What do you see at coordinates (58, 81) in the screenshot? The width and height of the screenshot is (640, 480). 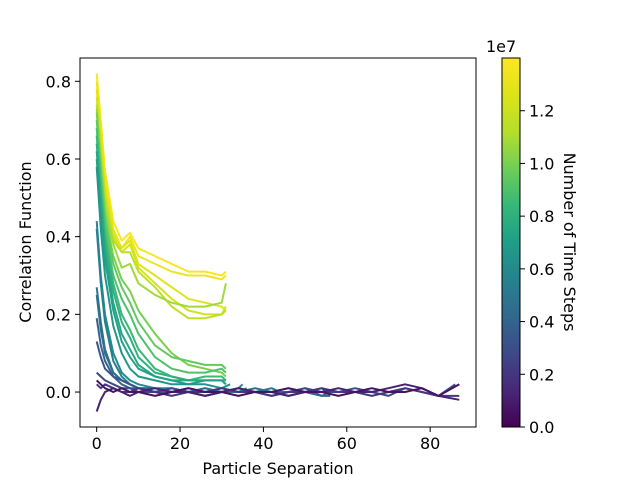 I see `y-tick-label: 0.8` at bounding box center [58, 81].